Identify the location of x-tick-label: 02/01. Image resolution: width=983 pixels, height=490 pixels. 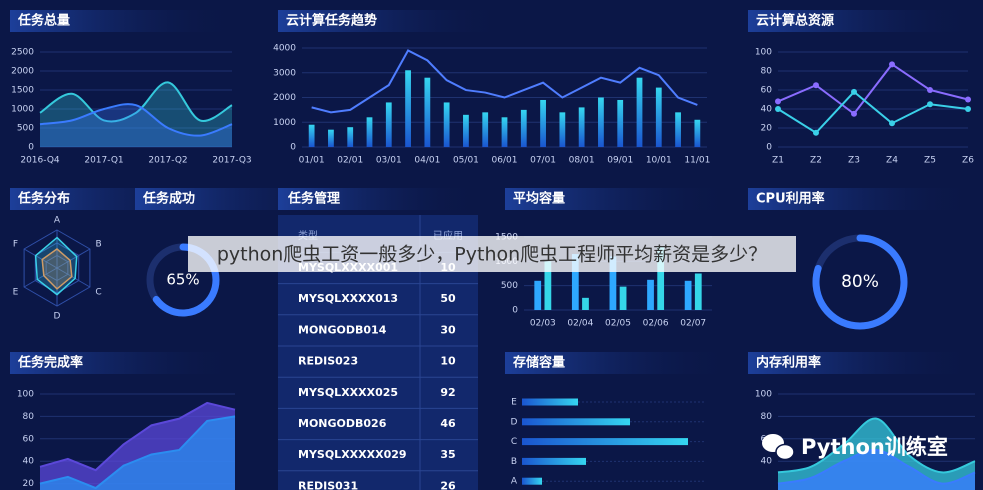
(350, 161).